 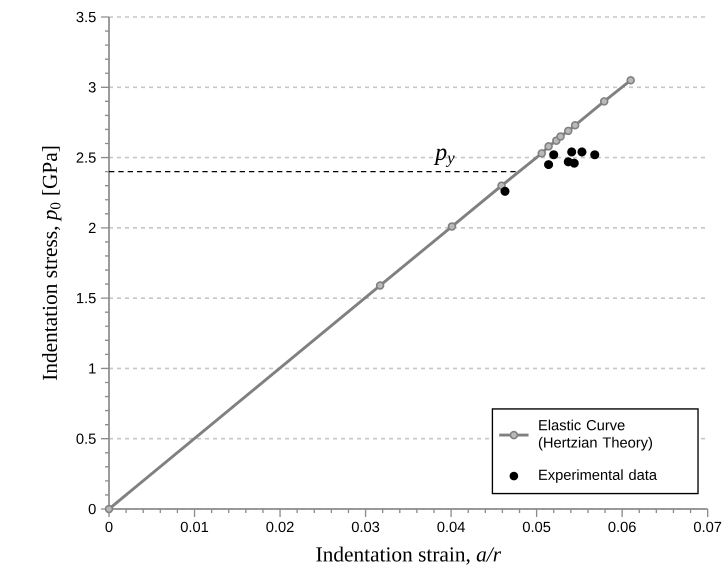 I want to click on x-tick-label: 0.04, so click(x=451, y=527).